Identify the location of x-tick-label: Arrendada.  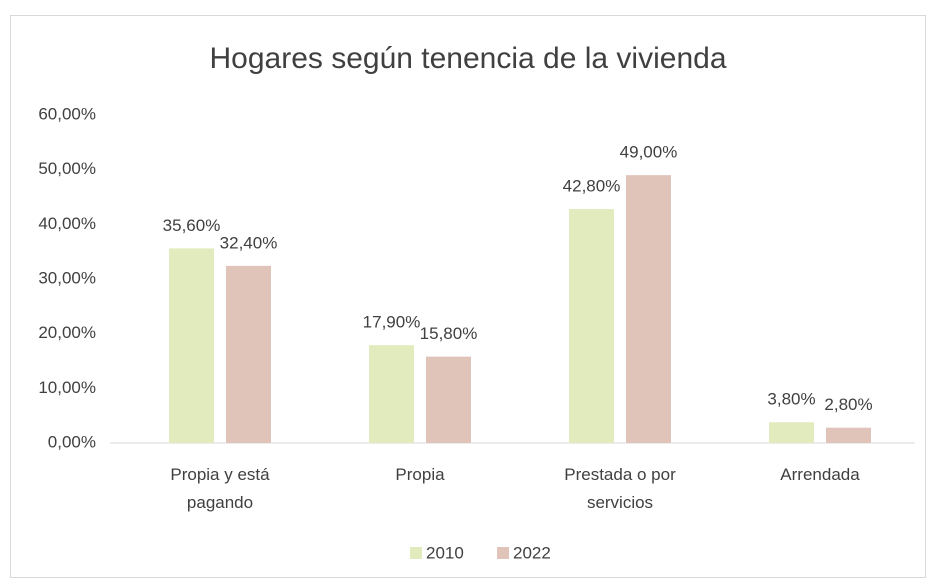
(820, 474).